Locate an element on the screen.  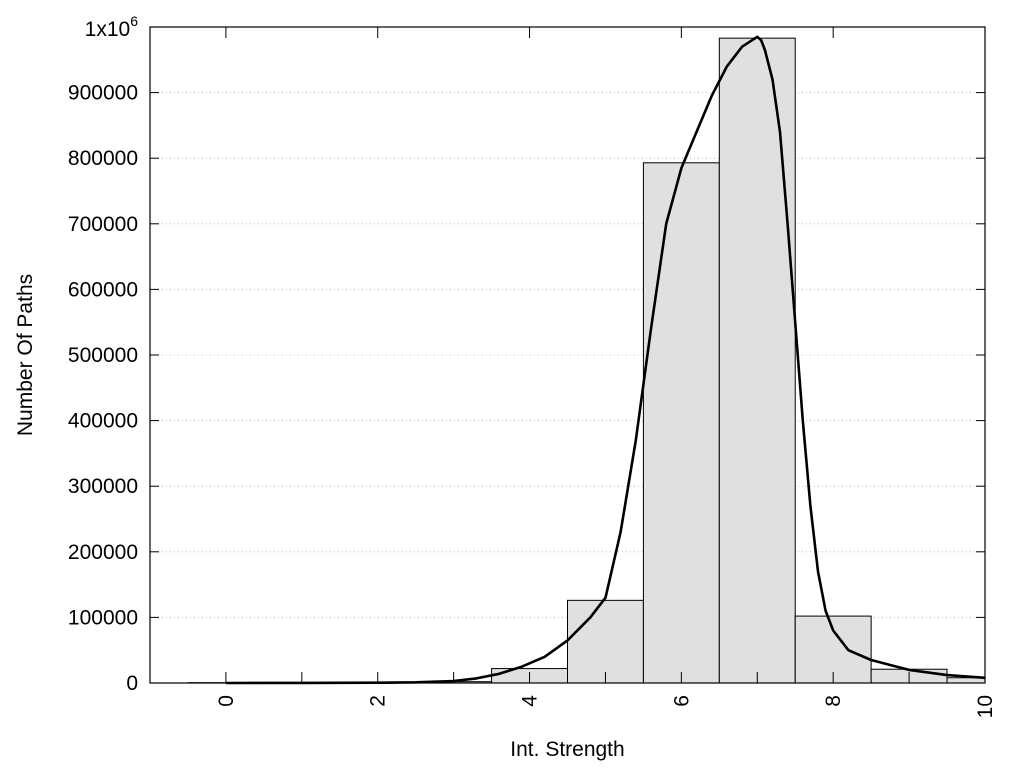
y-axis-title: Number Of Paths is located at coordinates (25, 355).